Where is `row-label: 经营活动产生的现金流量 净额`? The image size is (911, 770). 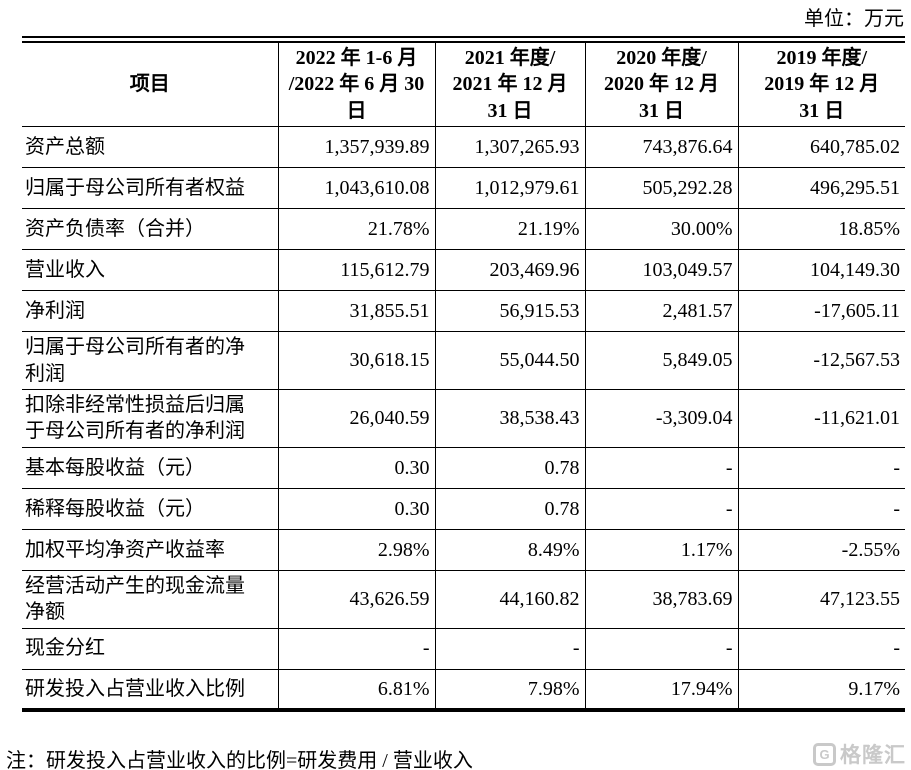
row-label: 经营活动产生的现金流量 净额 is located at coordinates (150, 599).